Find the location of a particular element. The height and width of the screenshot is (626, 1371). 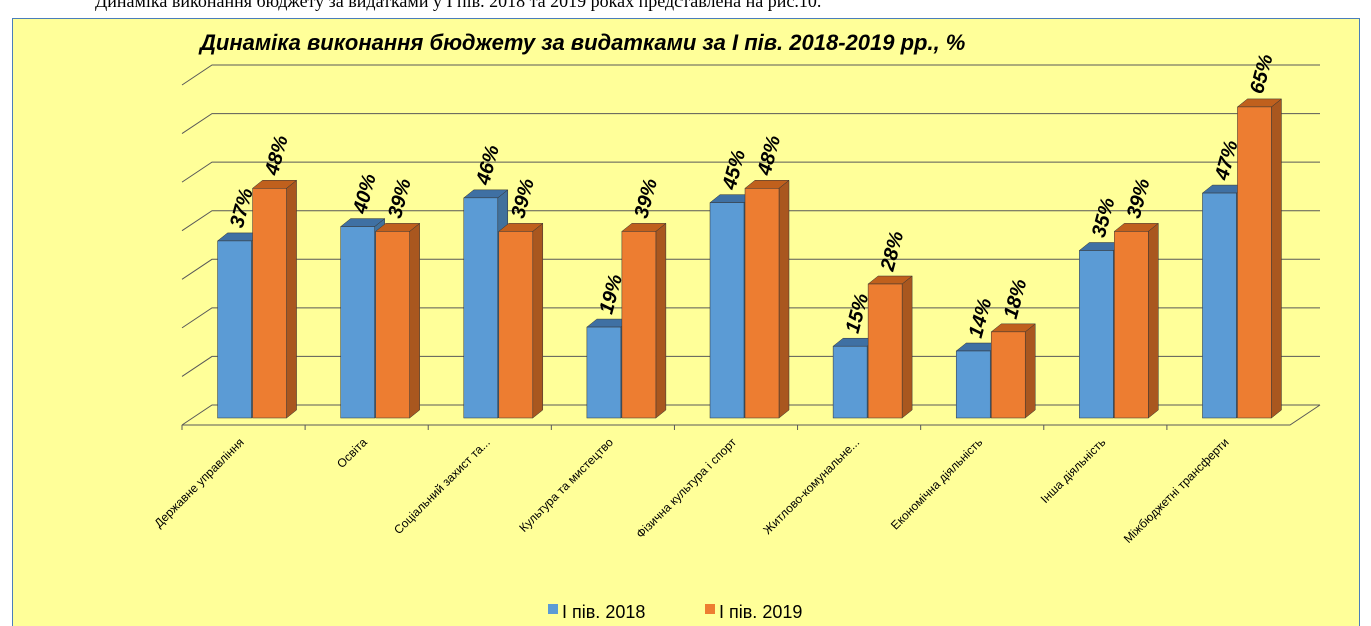

legend-label: І пів. 2019 is located at coordinates (760, 612).